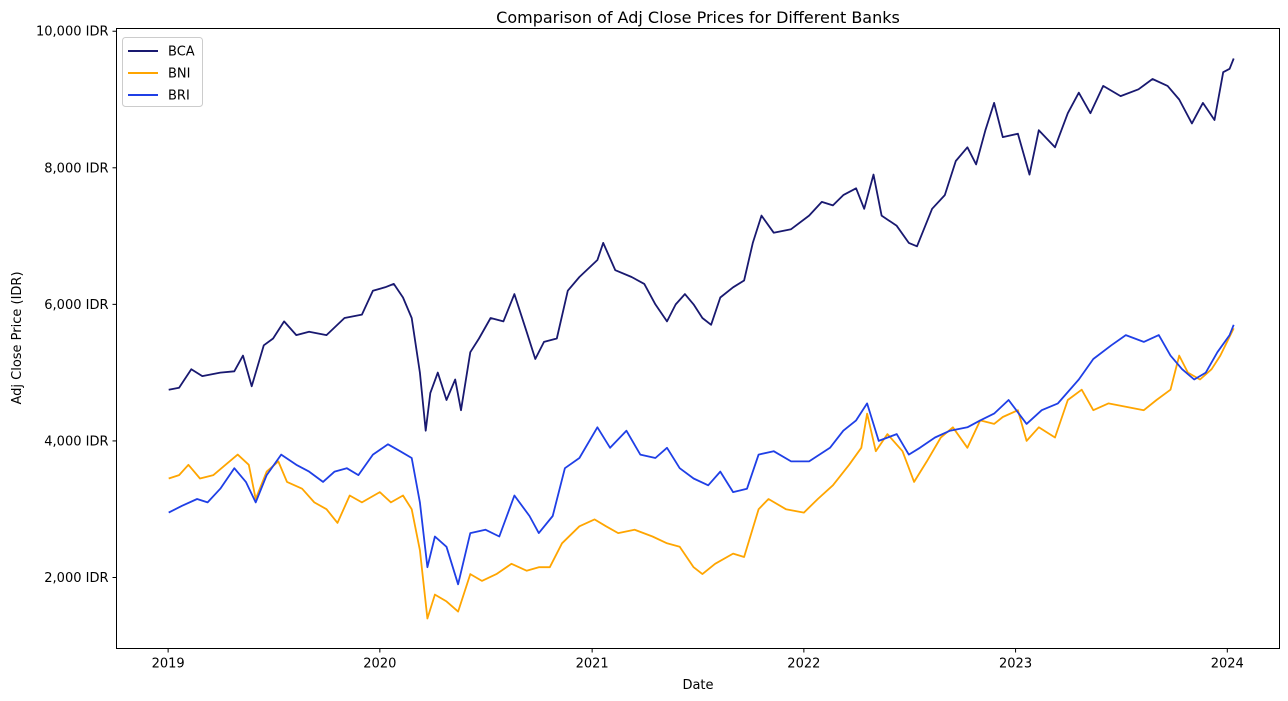  What do you see at coordinates (697, 685) in the screenshot?
I see `x-axis-title: Date` at bounding box center [697, 685].